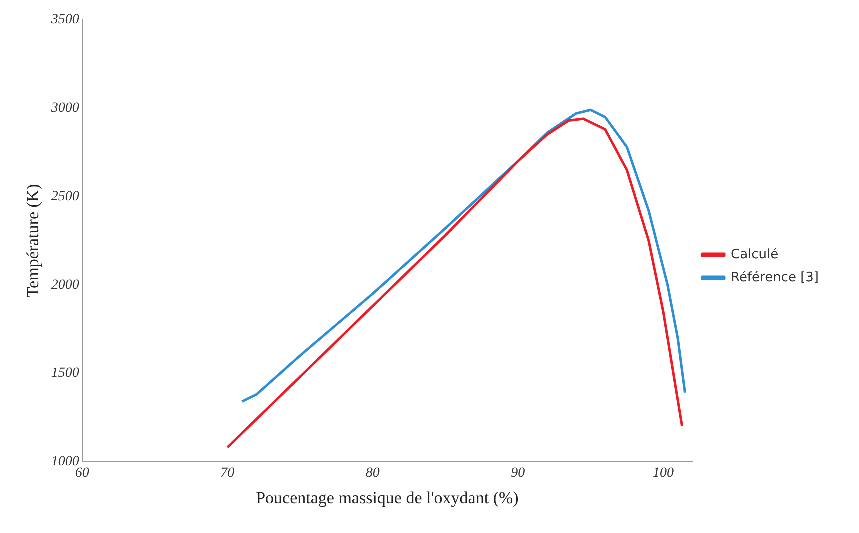  Describe the element at coordinates (227, 473) in the screenshot. I see `x-tick-label: 70` at that location.